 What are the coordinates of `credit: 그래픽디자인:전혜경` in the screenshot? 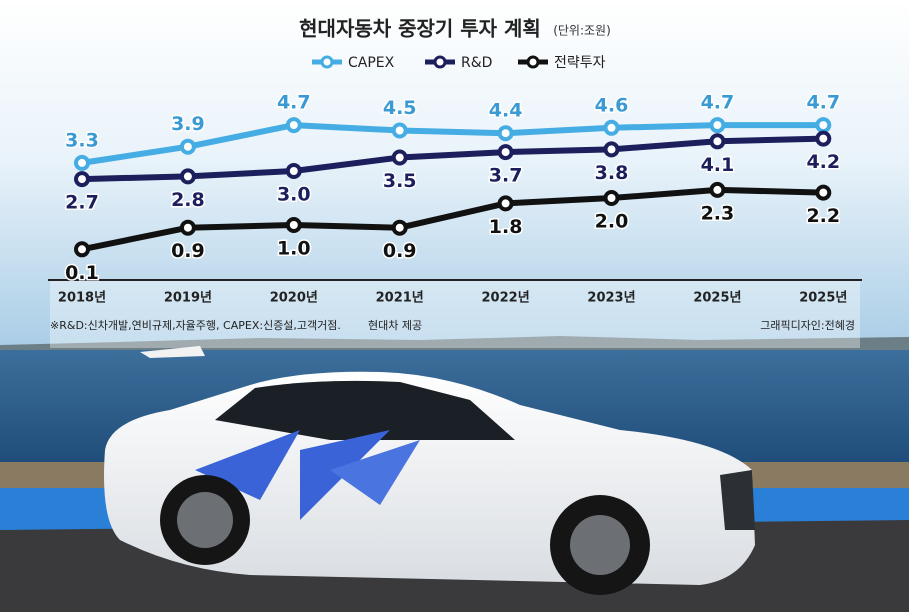 It's located at (807, 325).